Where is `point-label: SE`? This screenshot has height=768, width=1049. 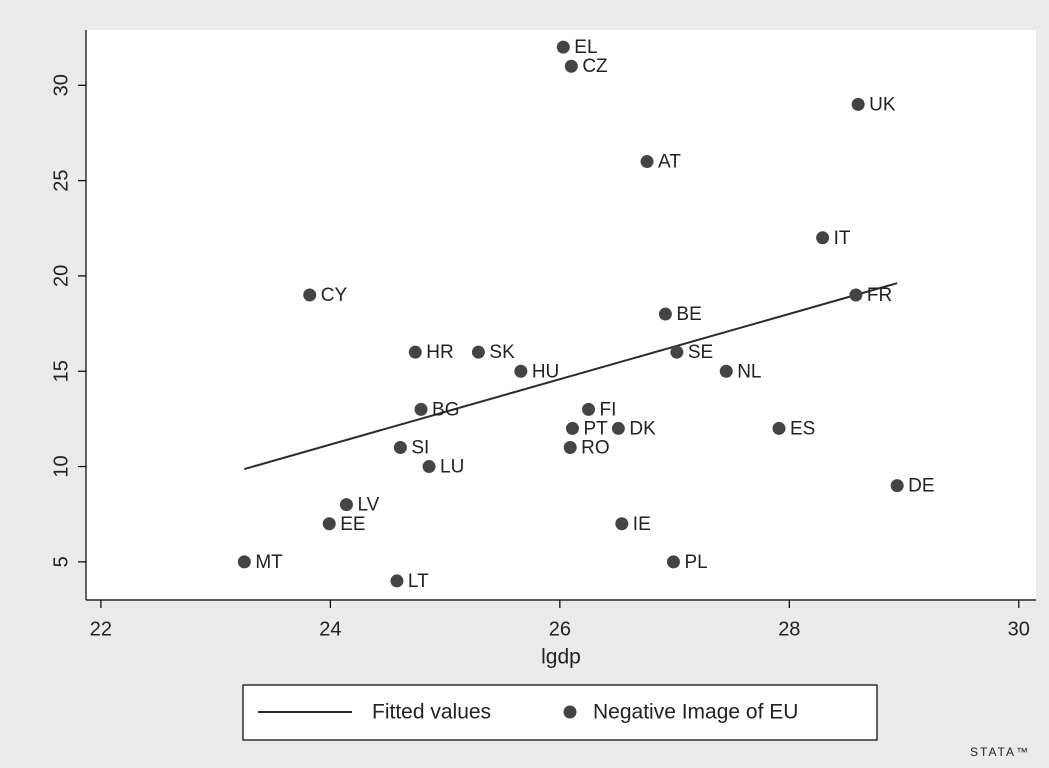
point-label: SE is located at coordinates (700, 352).